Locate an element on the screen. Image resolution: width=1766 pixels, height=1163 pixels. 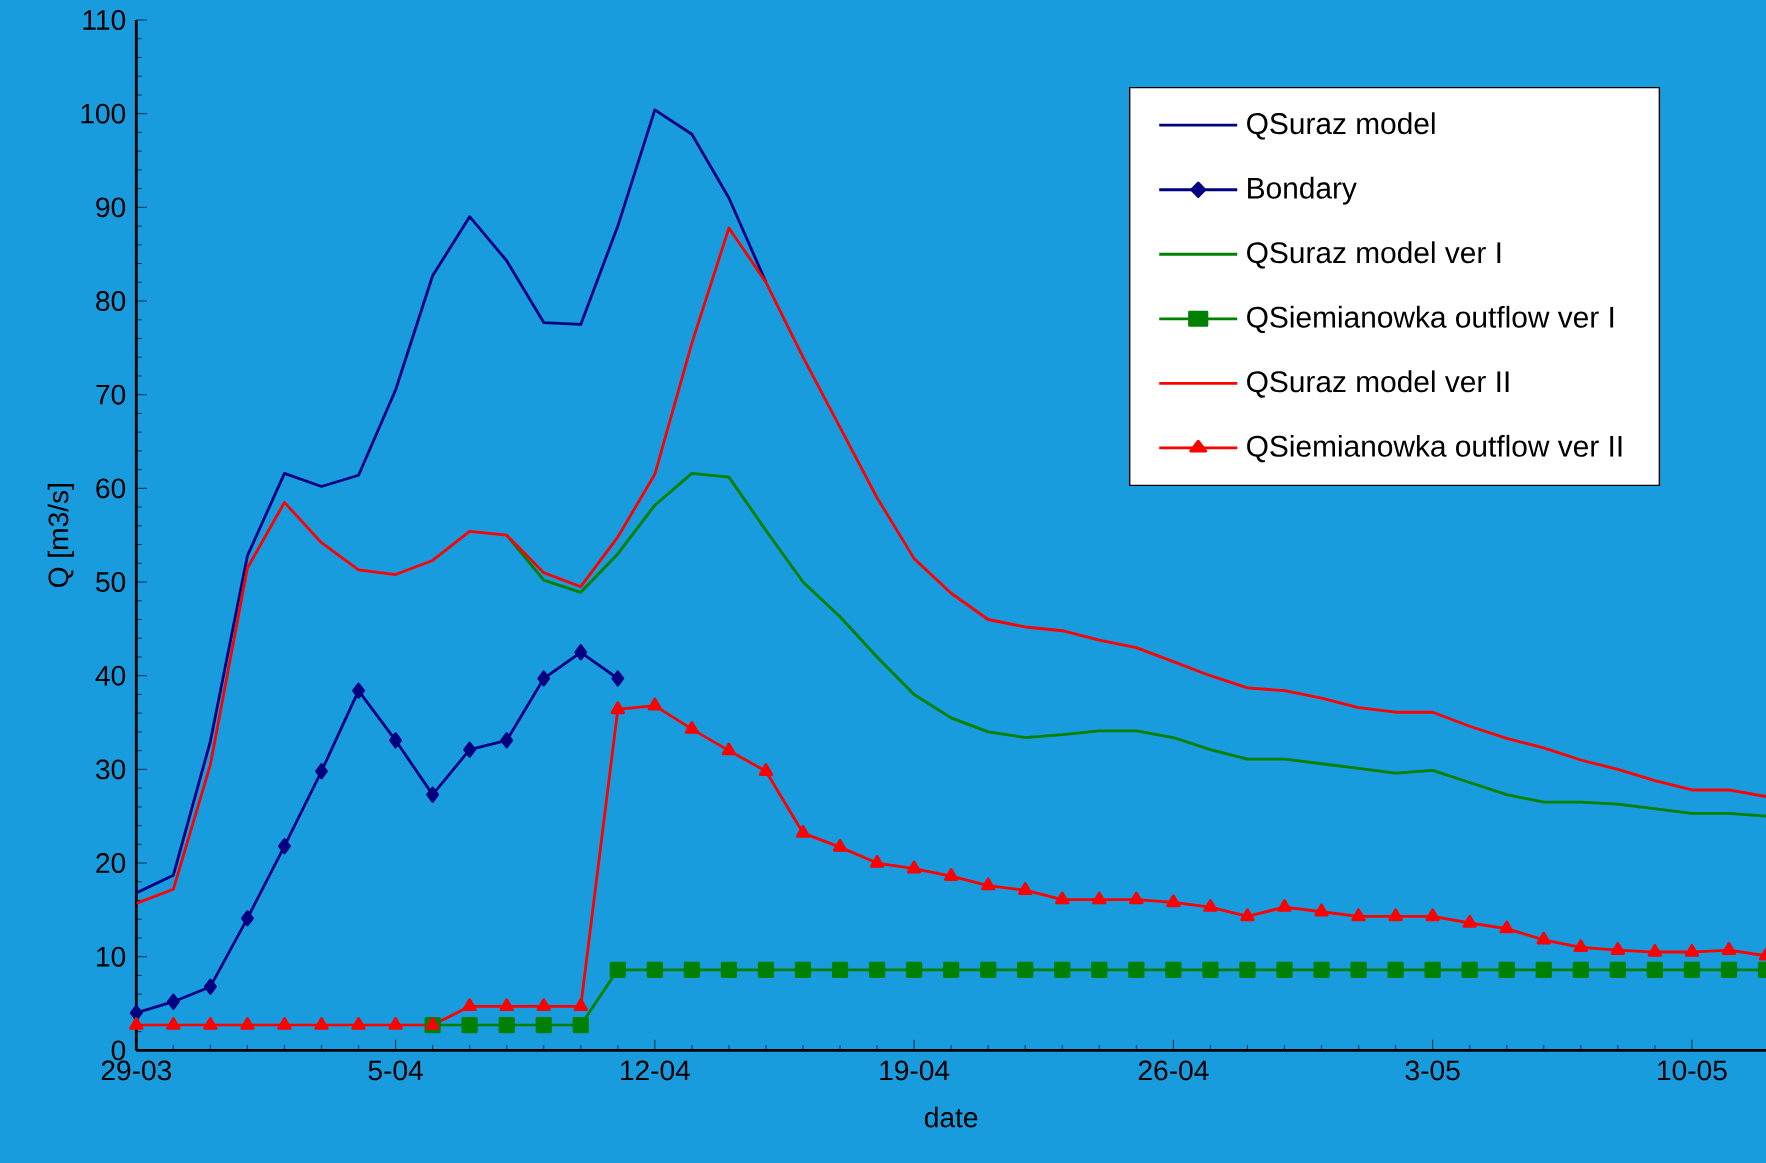
x-tick-label: 29-03 is located at coordinates (136, 1070).